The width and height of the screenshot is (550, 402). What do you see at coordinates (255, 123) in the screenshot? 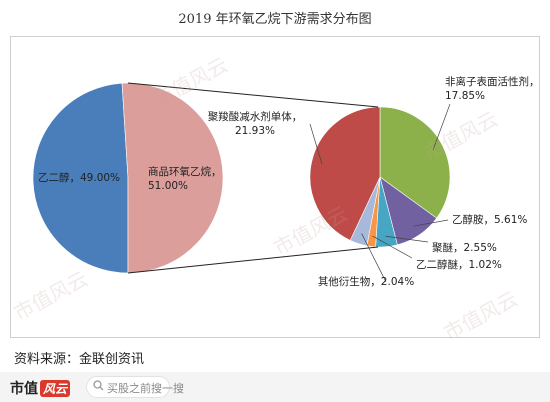
I see `label-slice-pce-monomer: 聚羧酸减水剂单体， 21.93%` at bounding box center [255, 123].